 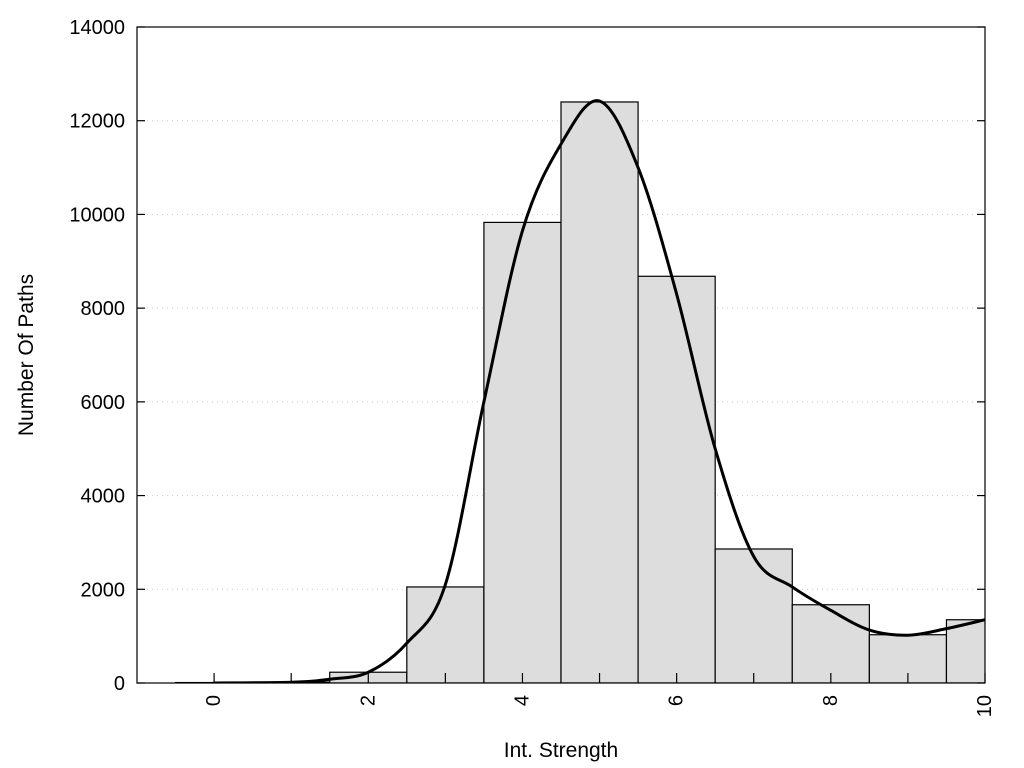 I want to click on y-tick-label: 6000, so click(x=103, y=403).